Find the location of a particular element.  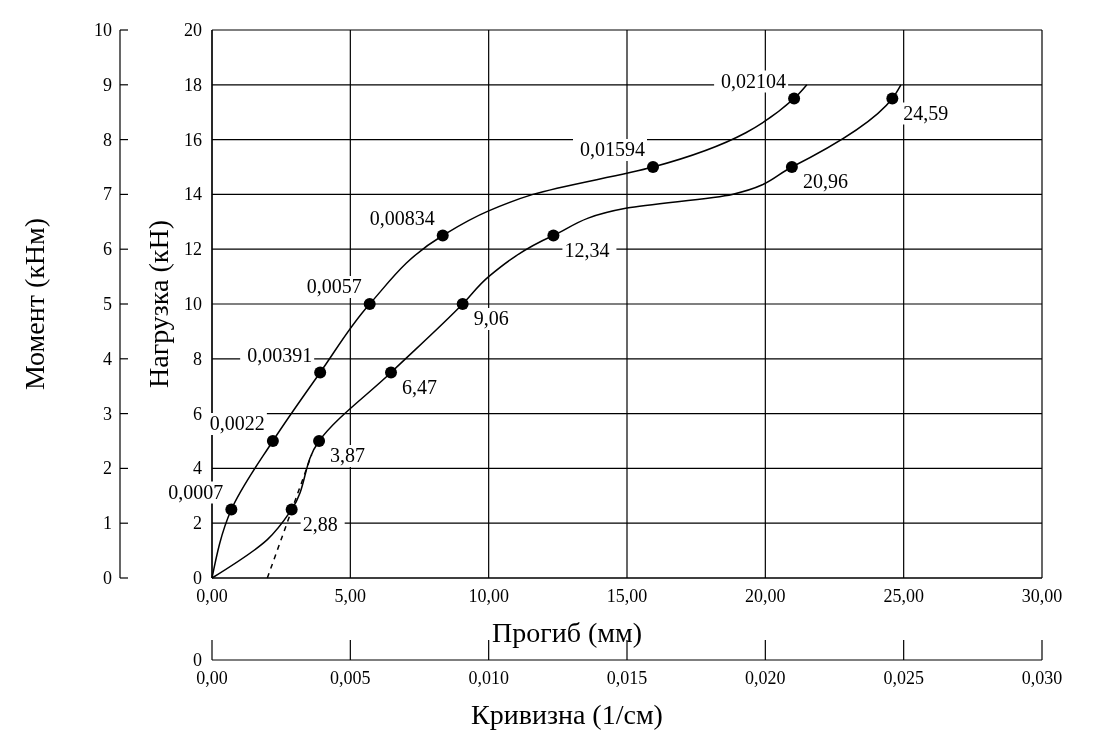

annotation: 24,59 is located at coordinates (926, 112).